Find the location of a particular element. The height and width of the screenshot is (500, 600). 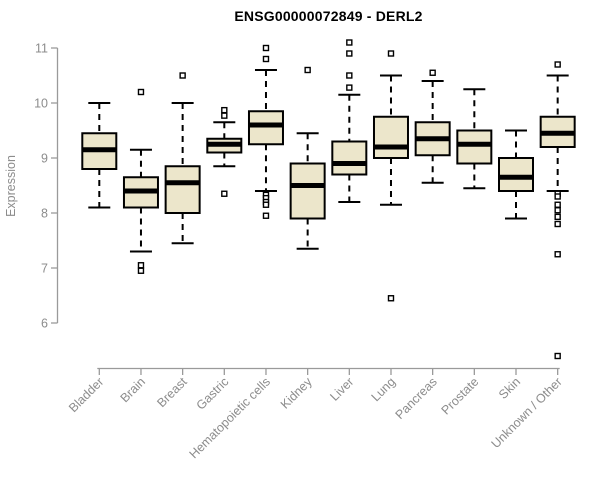

y-axis-label: Expression is located at coordinates (11, 186).